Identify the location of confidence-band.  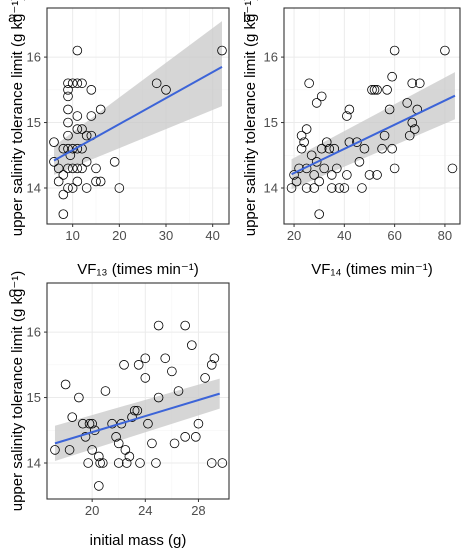
(373, 131).